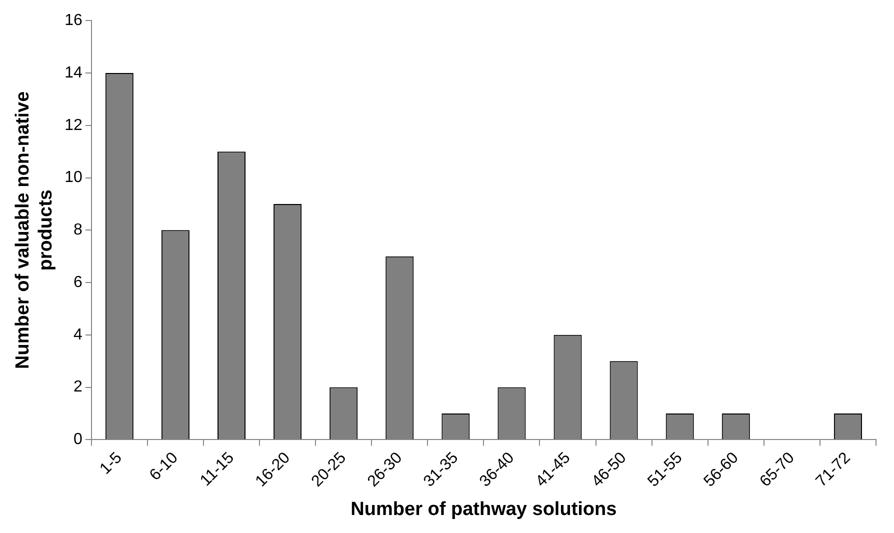 The width and height of the screenshot is (894, 533). I want to click on y-tick-label: 8, so click(77, 230).